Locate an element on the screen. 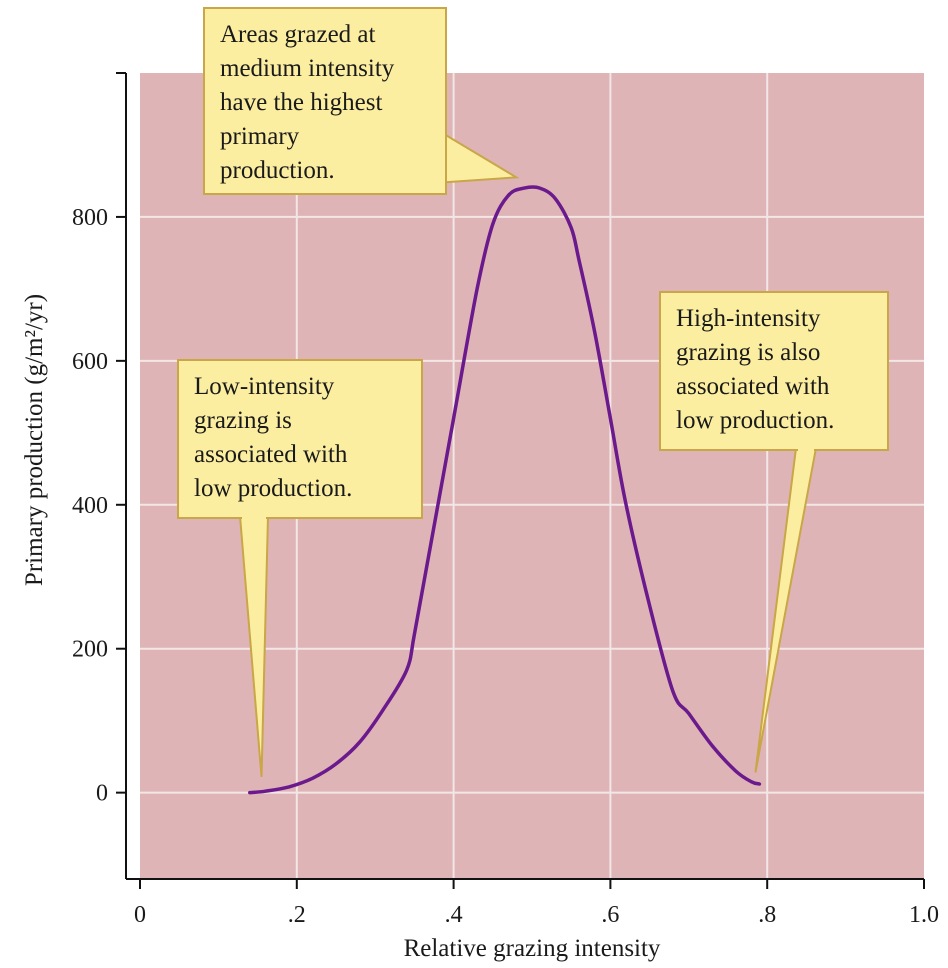  callout-text-line: production. is located at coordinates (277, 170).